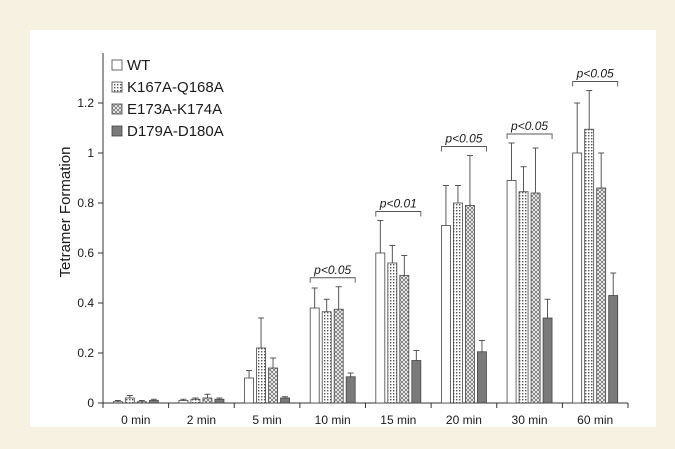 The image size is (675, 449). What do you see at coordinates (333, 420) in the screenshot?
I see `x-tick-label: 10 min` at bounding box center [333, 420].